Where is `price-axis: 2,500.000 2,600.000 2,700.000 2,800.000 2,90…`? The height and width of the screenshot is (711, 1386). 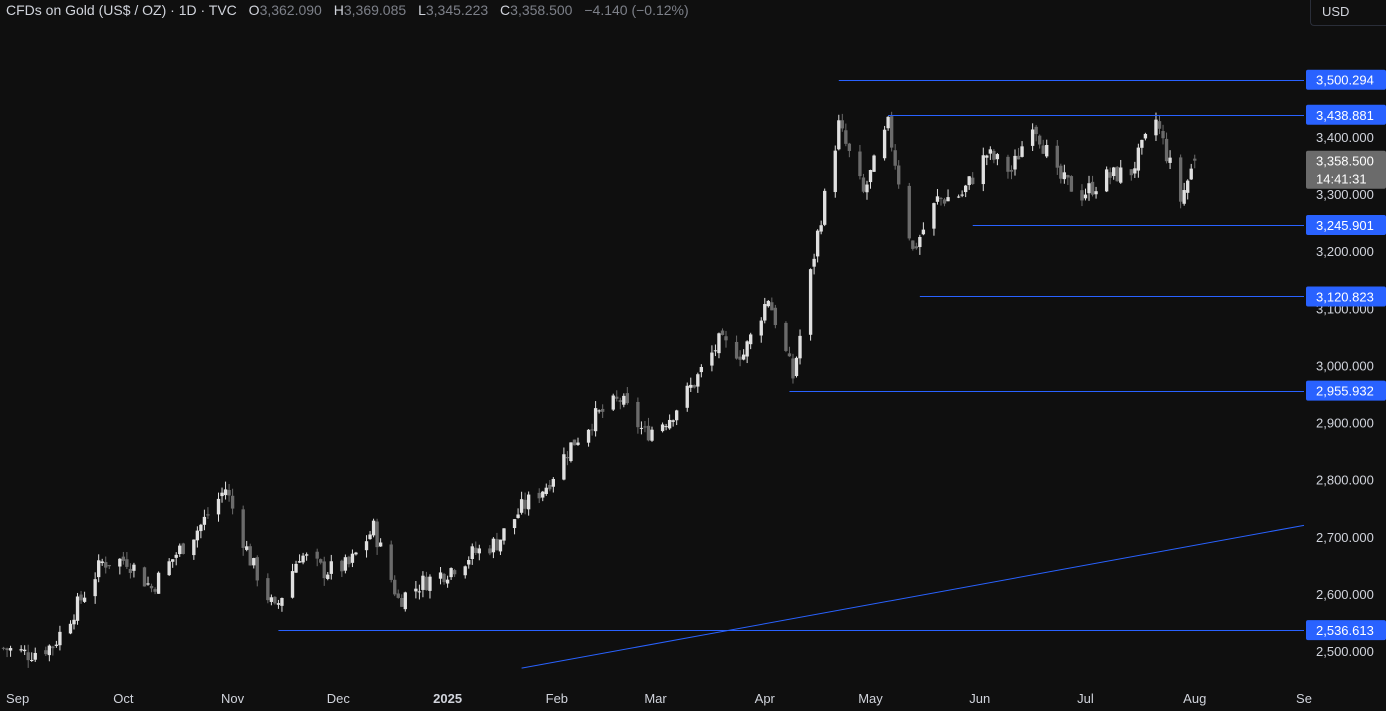
price-axis: 2,500.000 2,600.000 2,700.000 2,800.000 2,90… is located at coordinates (1346, 364).